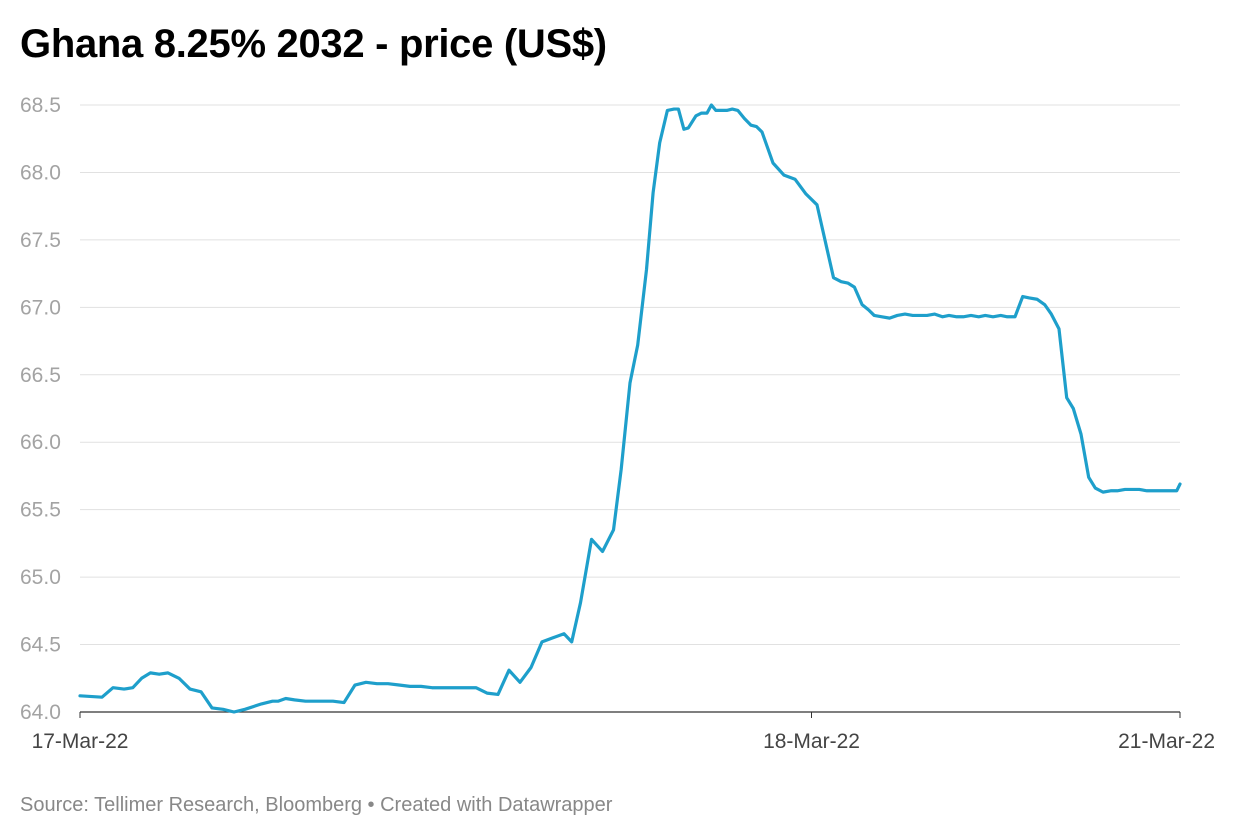 The width and height of the screenshot is (1240, 840). Describe the element at coordinates (40, 577) in the screenshot. I see `y-tick-label: 65.0` at that location.